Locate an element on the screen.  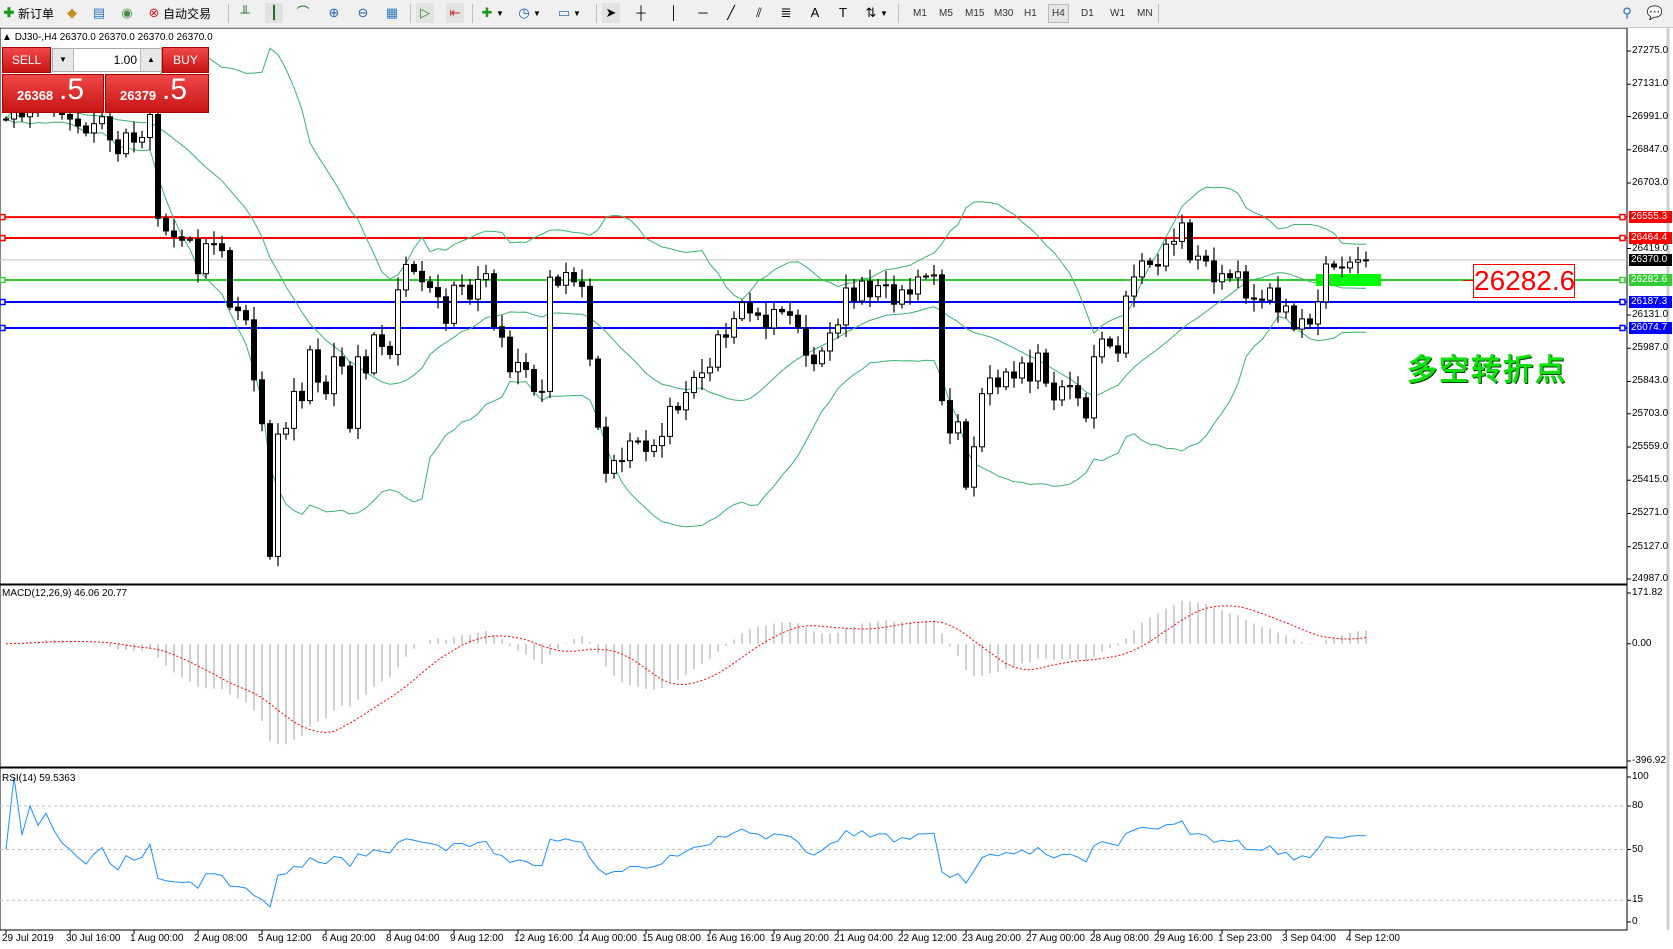
buy-button: BUY is located at coordinates (185, 60).